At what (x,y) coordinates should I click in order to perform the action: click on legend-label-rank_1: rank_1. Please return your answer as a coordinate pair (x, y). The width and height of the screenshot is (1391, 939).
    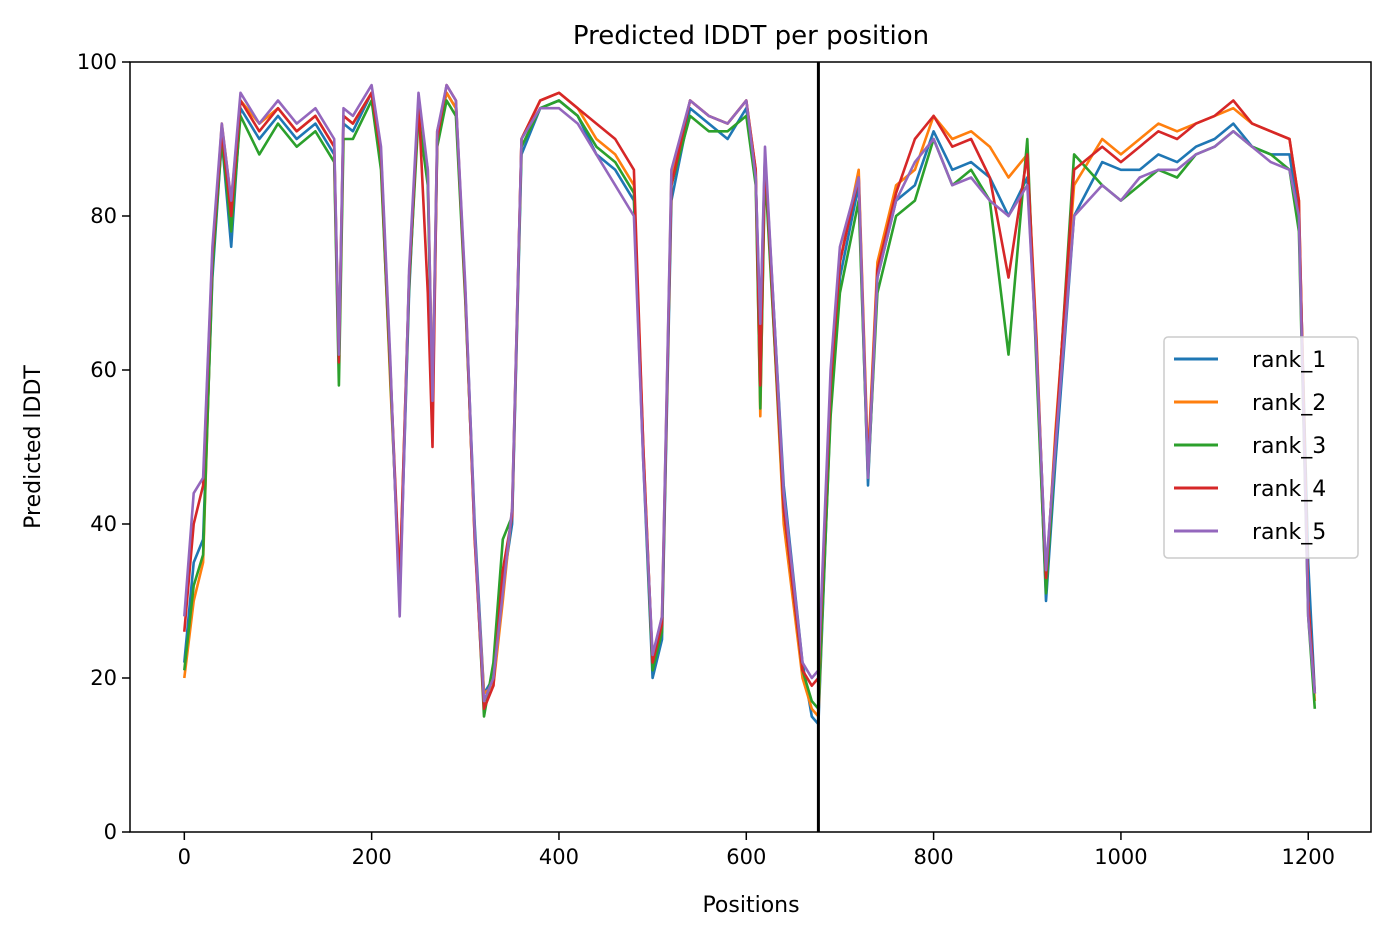
    Looking at the image, I should click on (1289, 360).